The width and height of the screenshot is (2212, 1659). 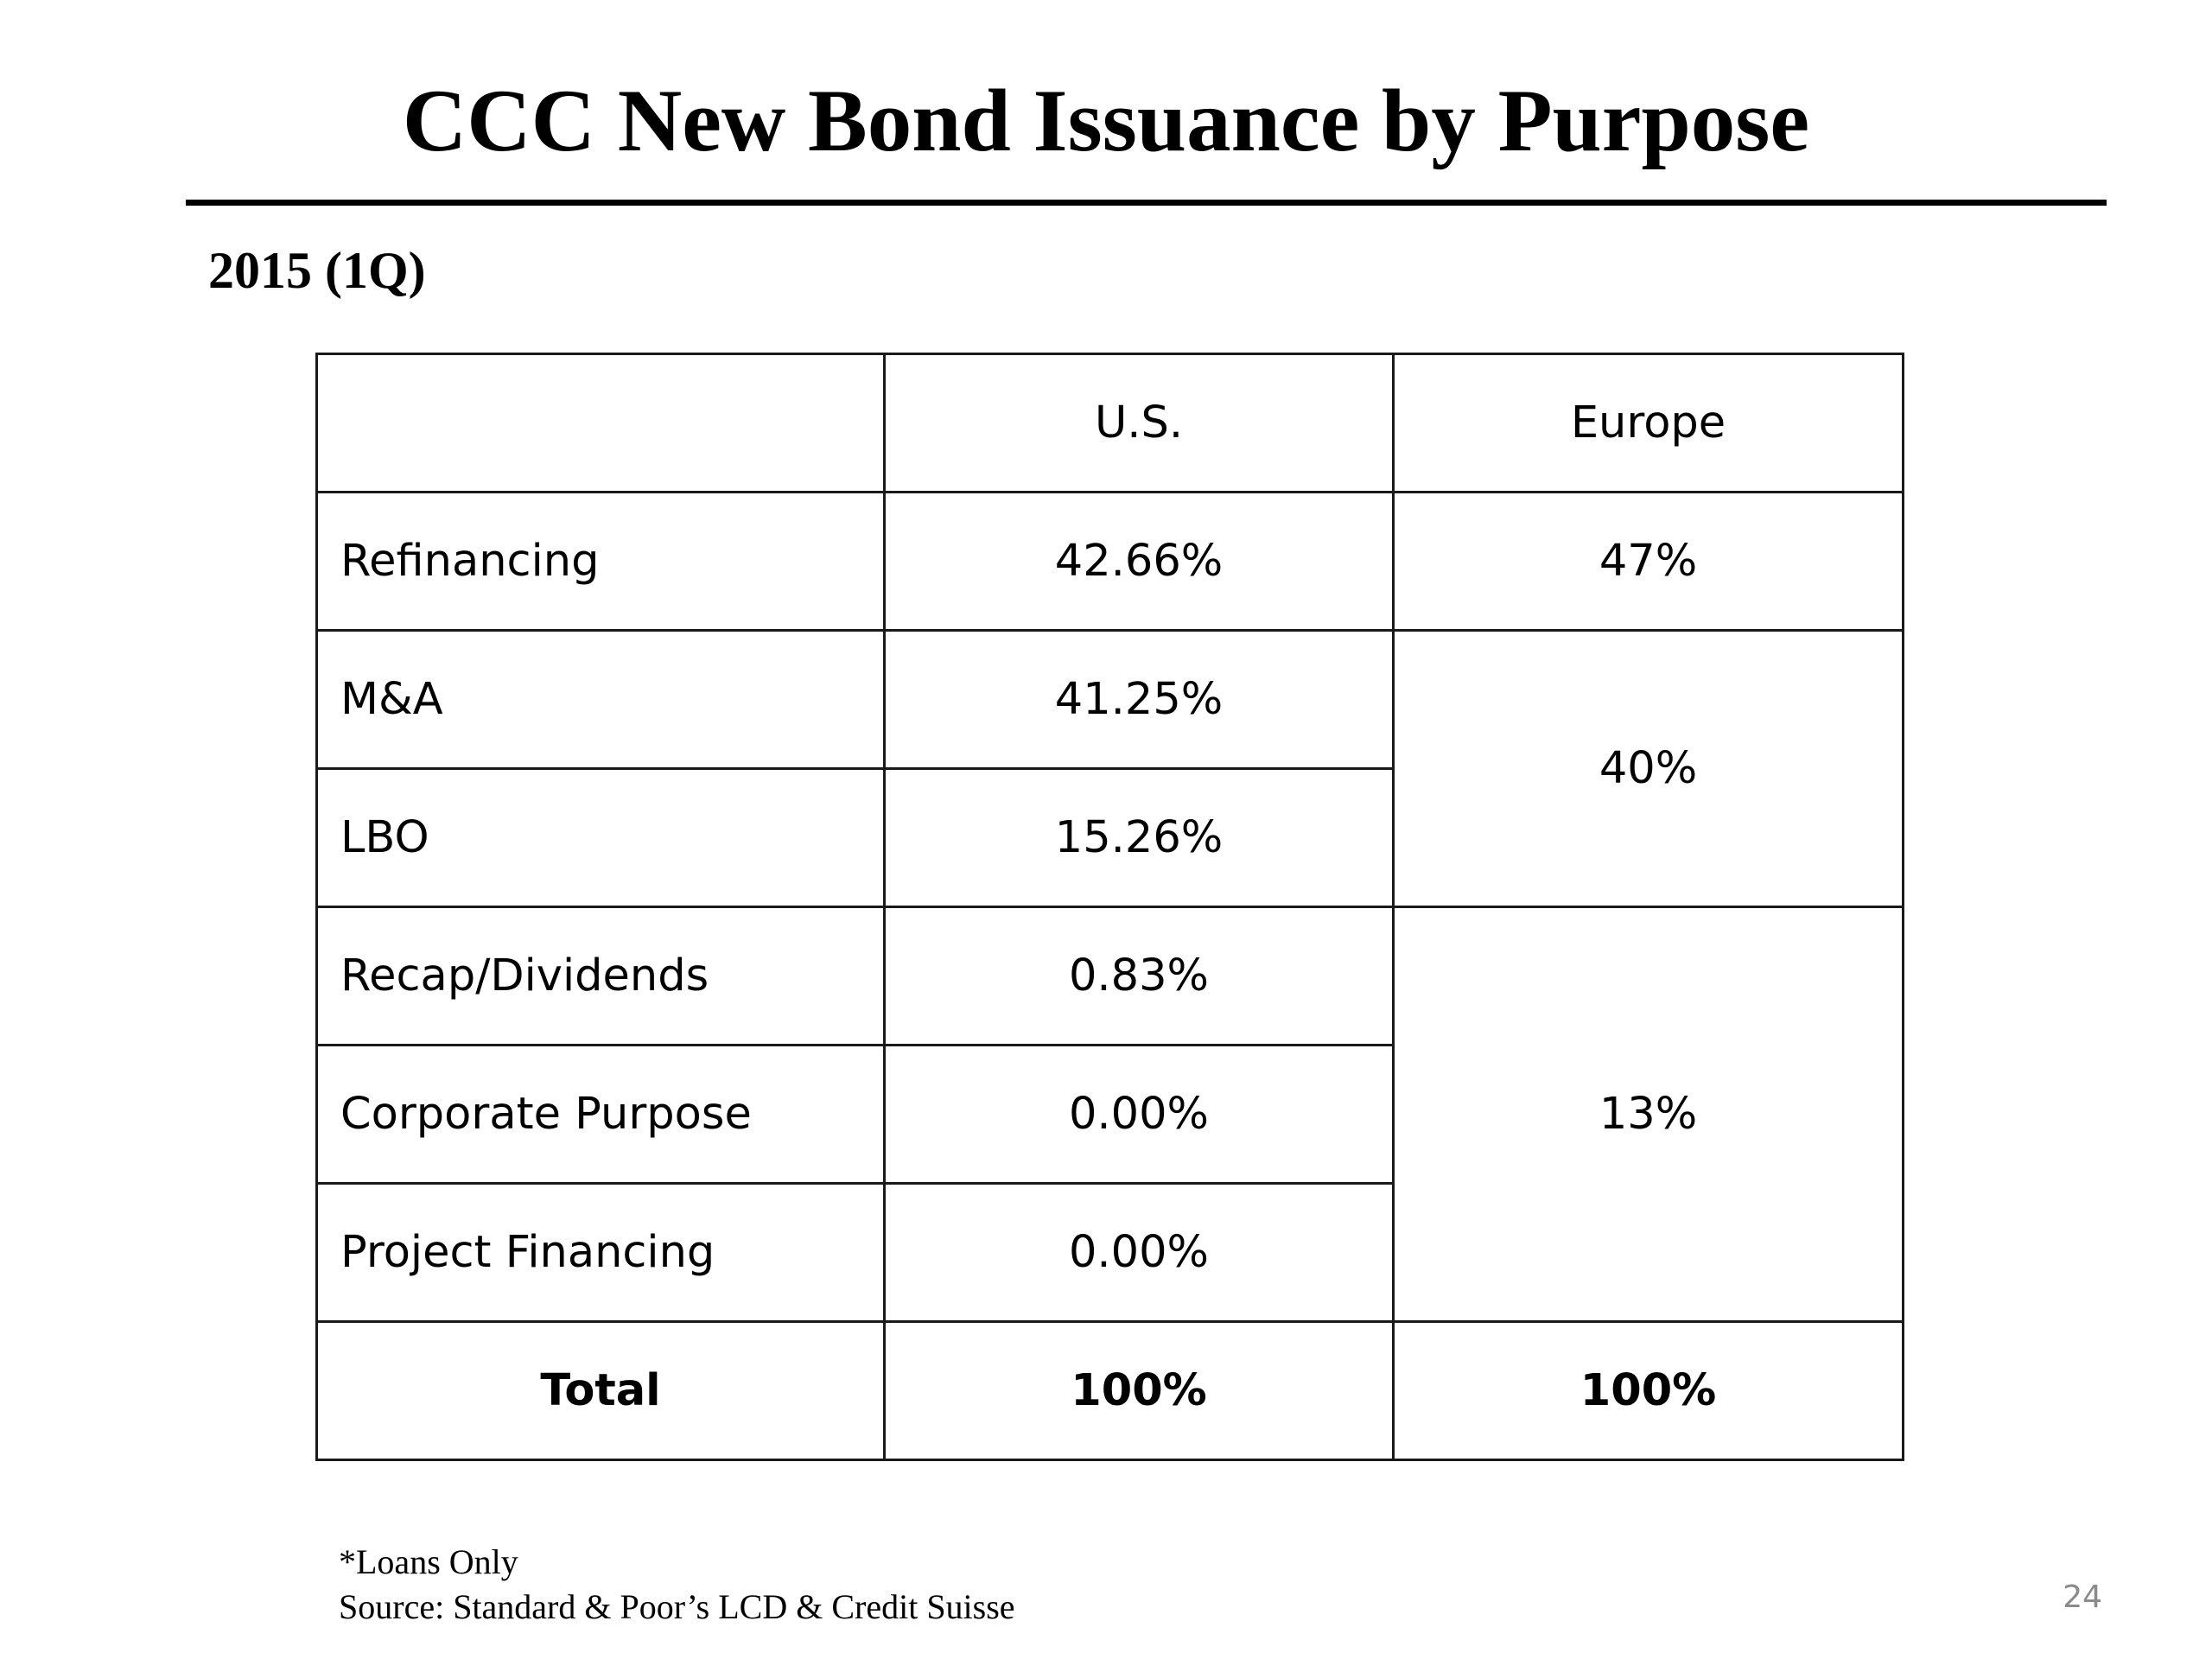 What do you see at coordinates (600, 561) in the screenshot?
I see `row-label-refinancing: Refinancing` at bounding box center [600, 561].